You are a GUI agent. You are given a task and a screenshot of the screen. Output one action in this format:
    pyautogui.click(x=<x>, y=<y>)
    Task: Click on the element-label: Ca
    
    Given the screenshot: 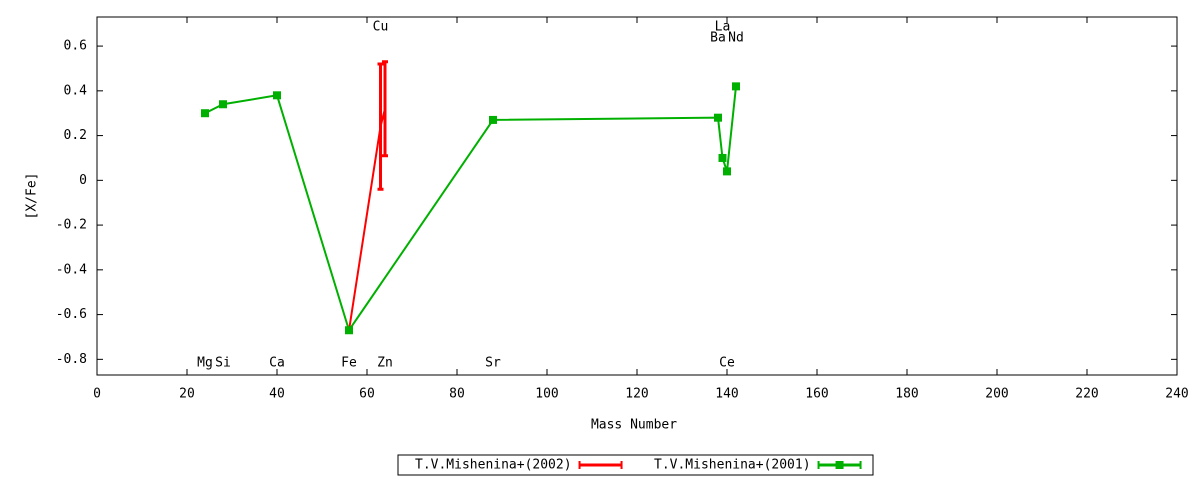 What is the action you would take?
    pyautogui.click(x=277, y=363)
    